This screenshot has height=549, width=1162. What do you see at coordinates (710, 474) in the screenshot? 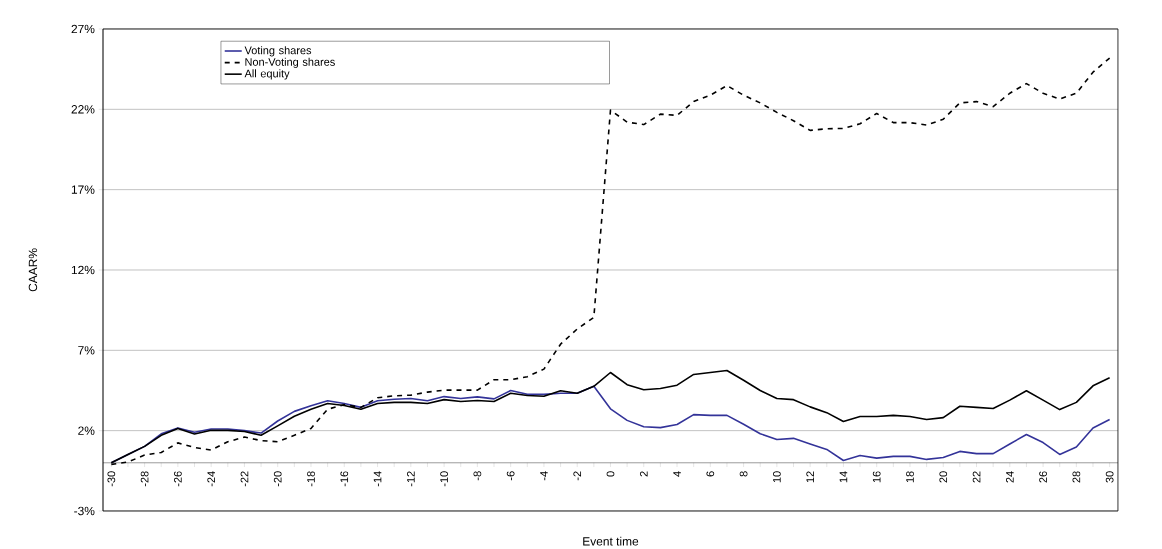
I see `x-tick-label: 6` at bounding box center [710, 474].